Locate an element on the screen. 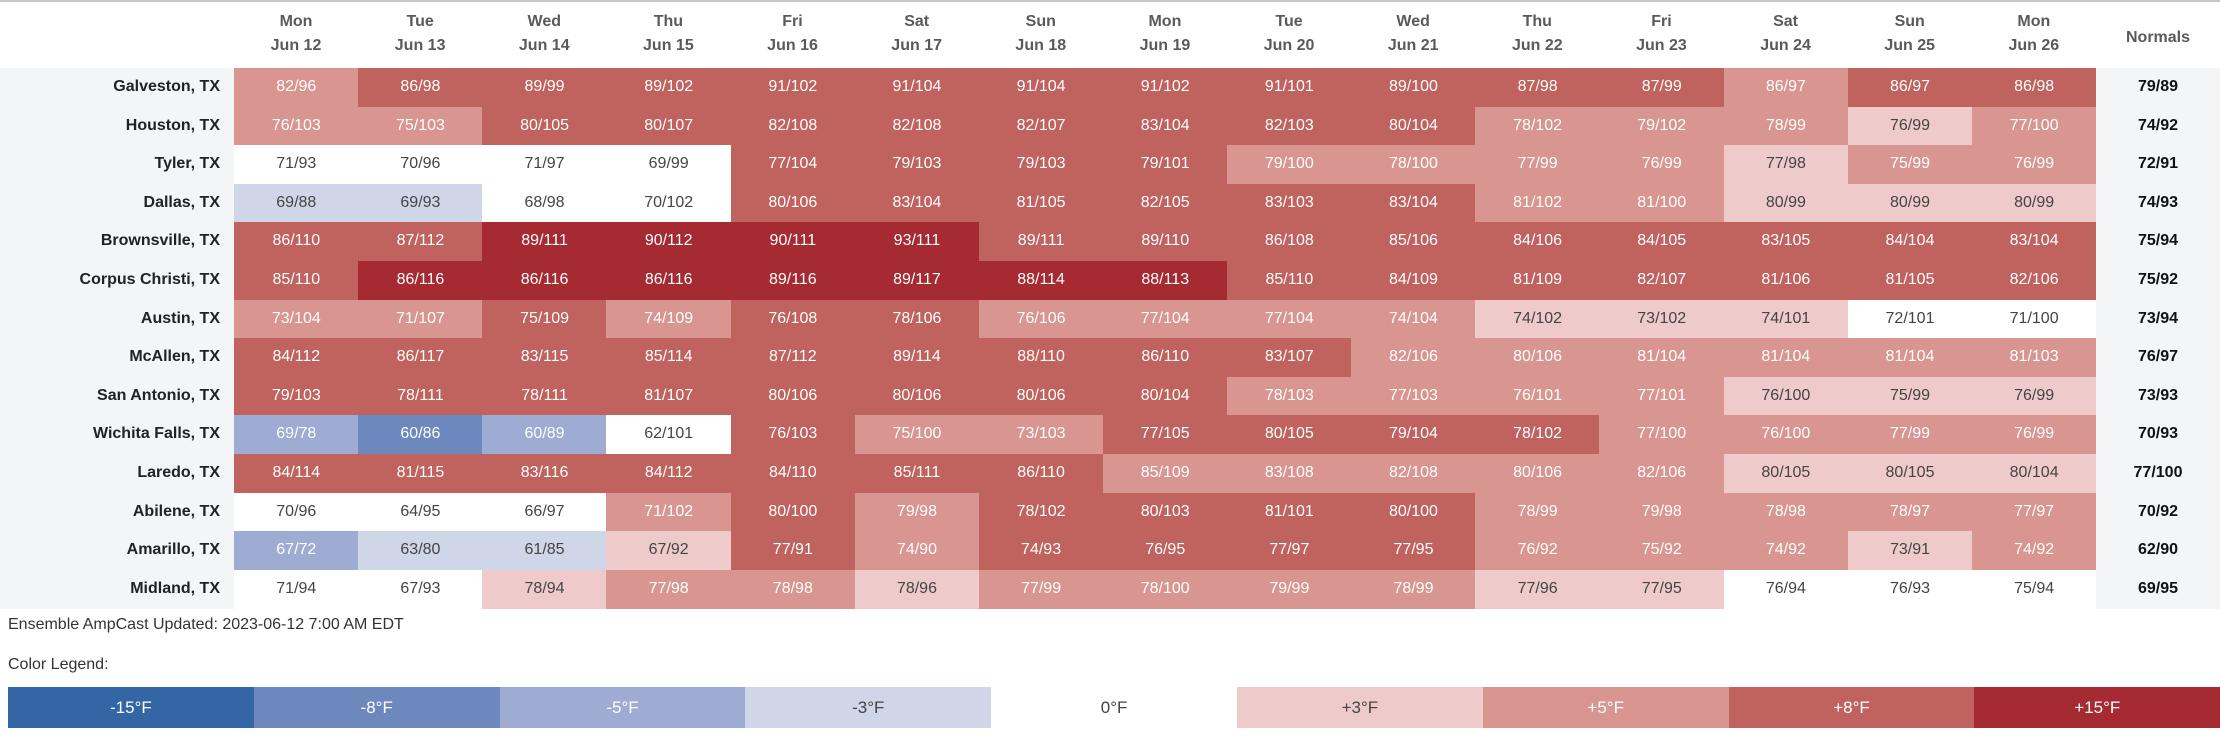 The image size is (2220, 740). column-day: Fri is located at coordinates (1661, 21).